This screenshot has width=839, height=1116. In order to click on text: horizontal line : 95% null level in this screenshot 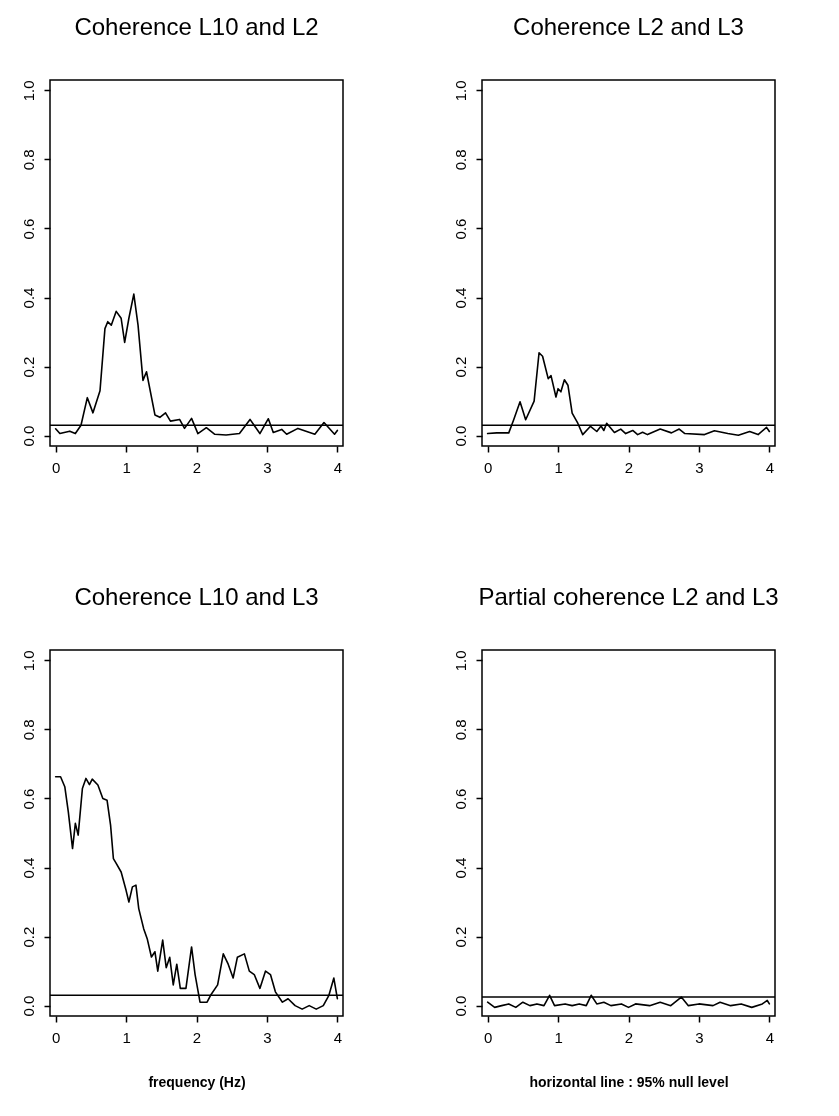, I will do `click(629, 1081)`.